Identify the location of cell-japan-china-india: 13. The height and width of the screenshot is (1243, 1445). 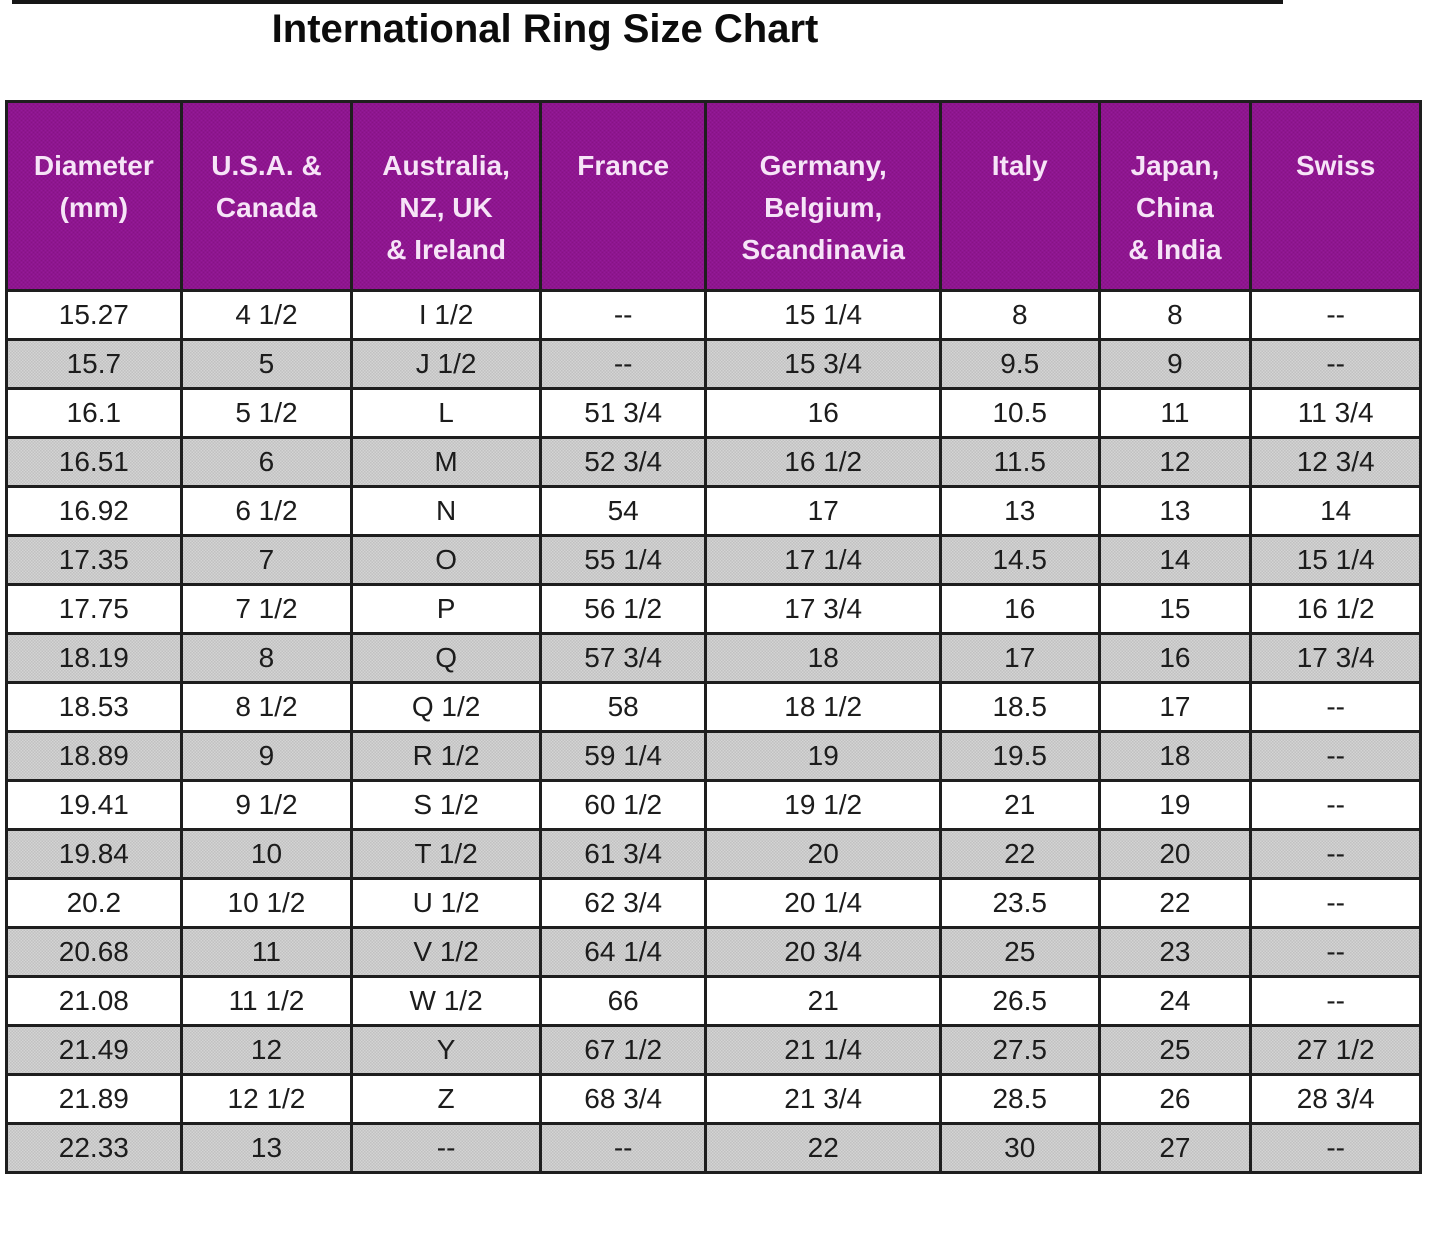
(1175, 511).